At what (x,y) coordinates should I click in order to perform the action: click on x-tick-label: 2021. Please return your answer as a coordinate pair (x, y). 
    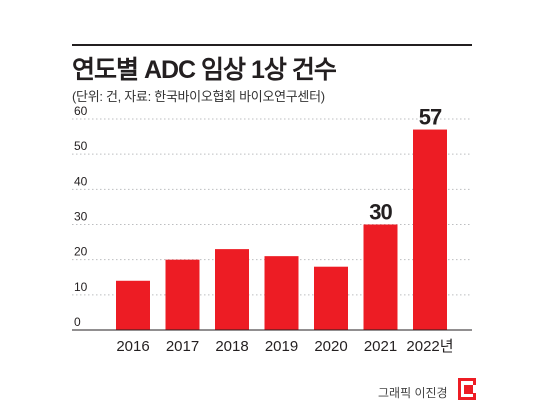
    Looking at the image, I should click on (380, 346).